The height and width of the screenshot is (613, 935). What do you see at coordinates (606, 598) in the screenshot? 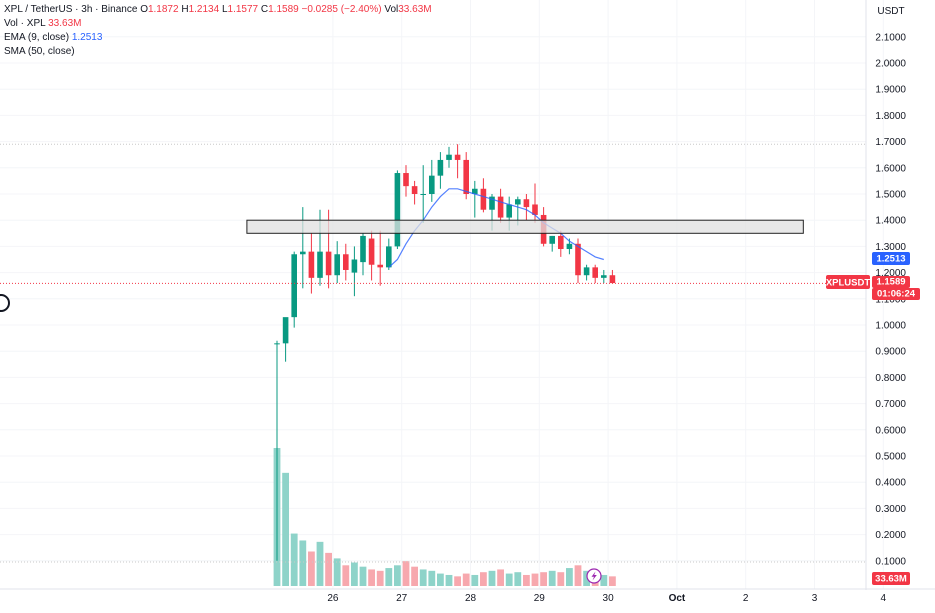
I see `time-axis: 26 27 28 29 30 Oct 2 3 4` at bounding box center [606, 598].